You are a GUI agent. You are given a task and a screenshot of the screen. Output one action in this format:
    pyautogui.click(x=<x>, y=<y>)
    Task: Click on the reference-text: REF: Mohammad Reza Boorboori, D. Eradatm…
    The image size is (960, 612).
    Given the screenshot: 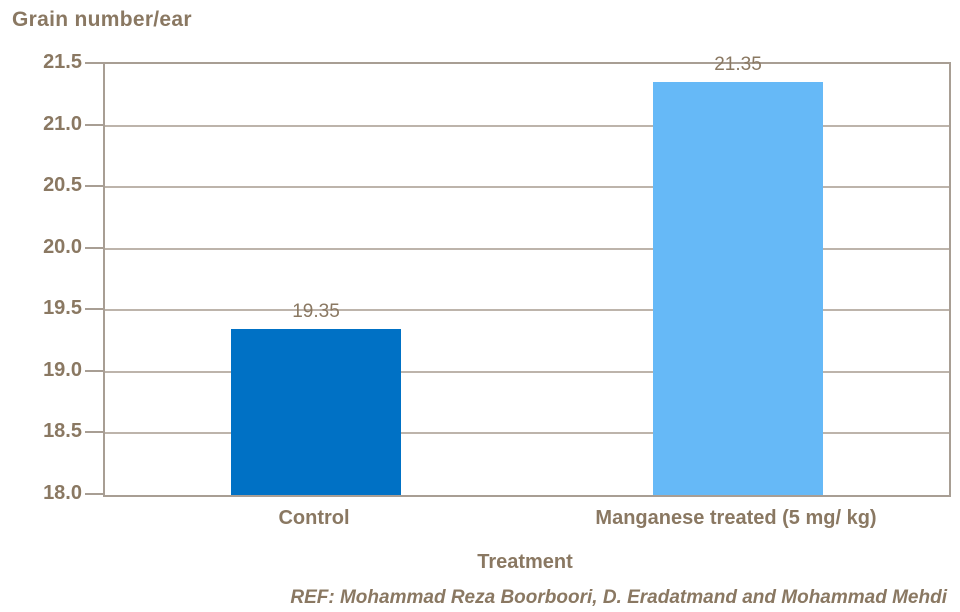 What is the action you would take?
    pyautogui.click(x=618, y=597)
    